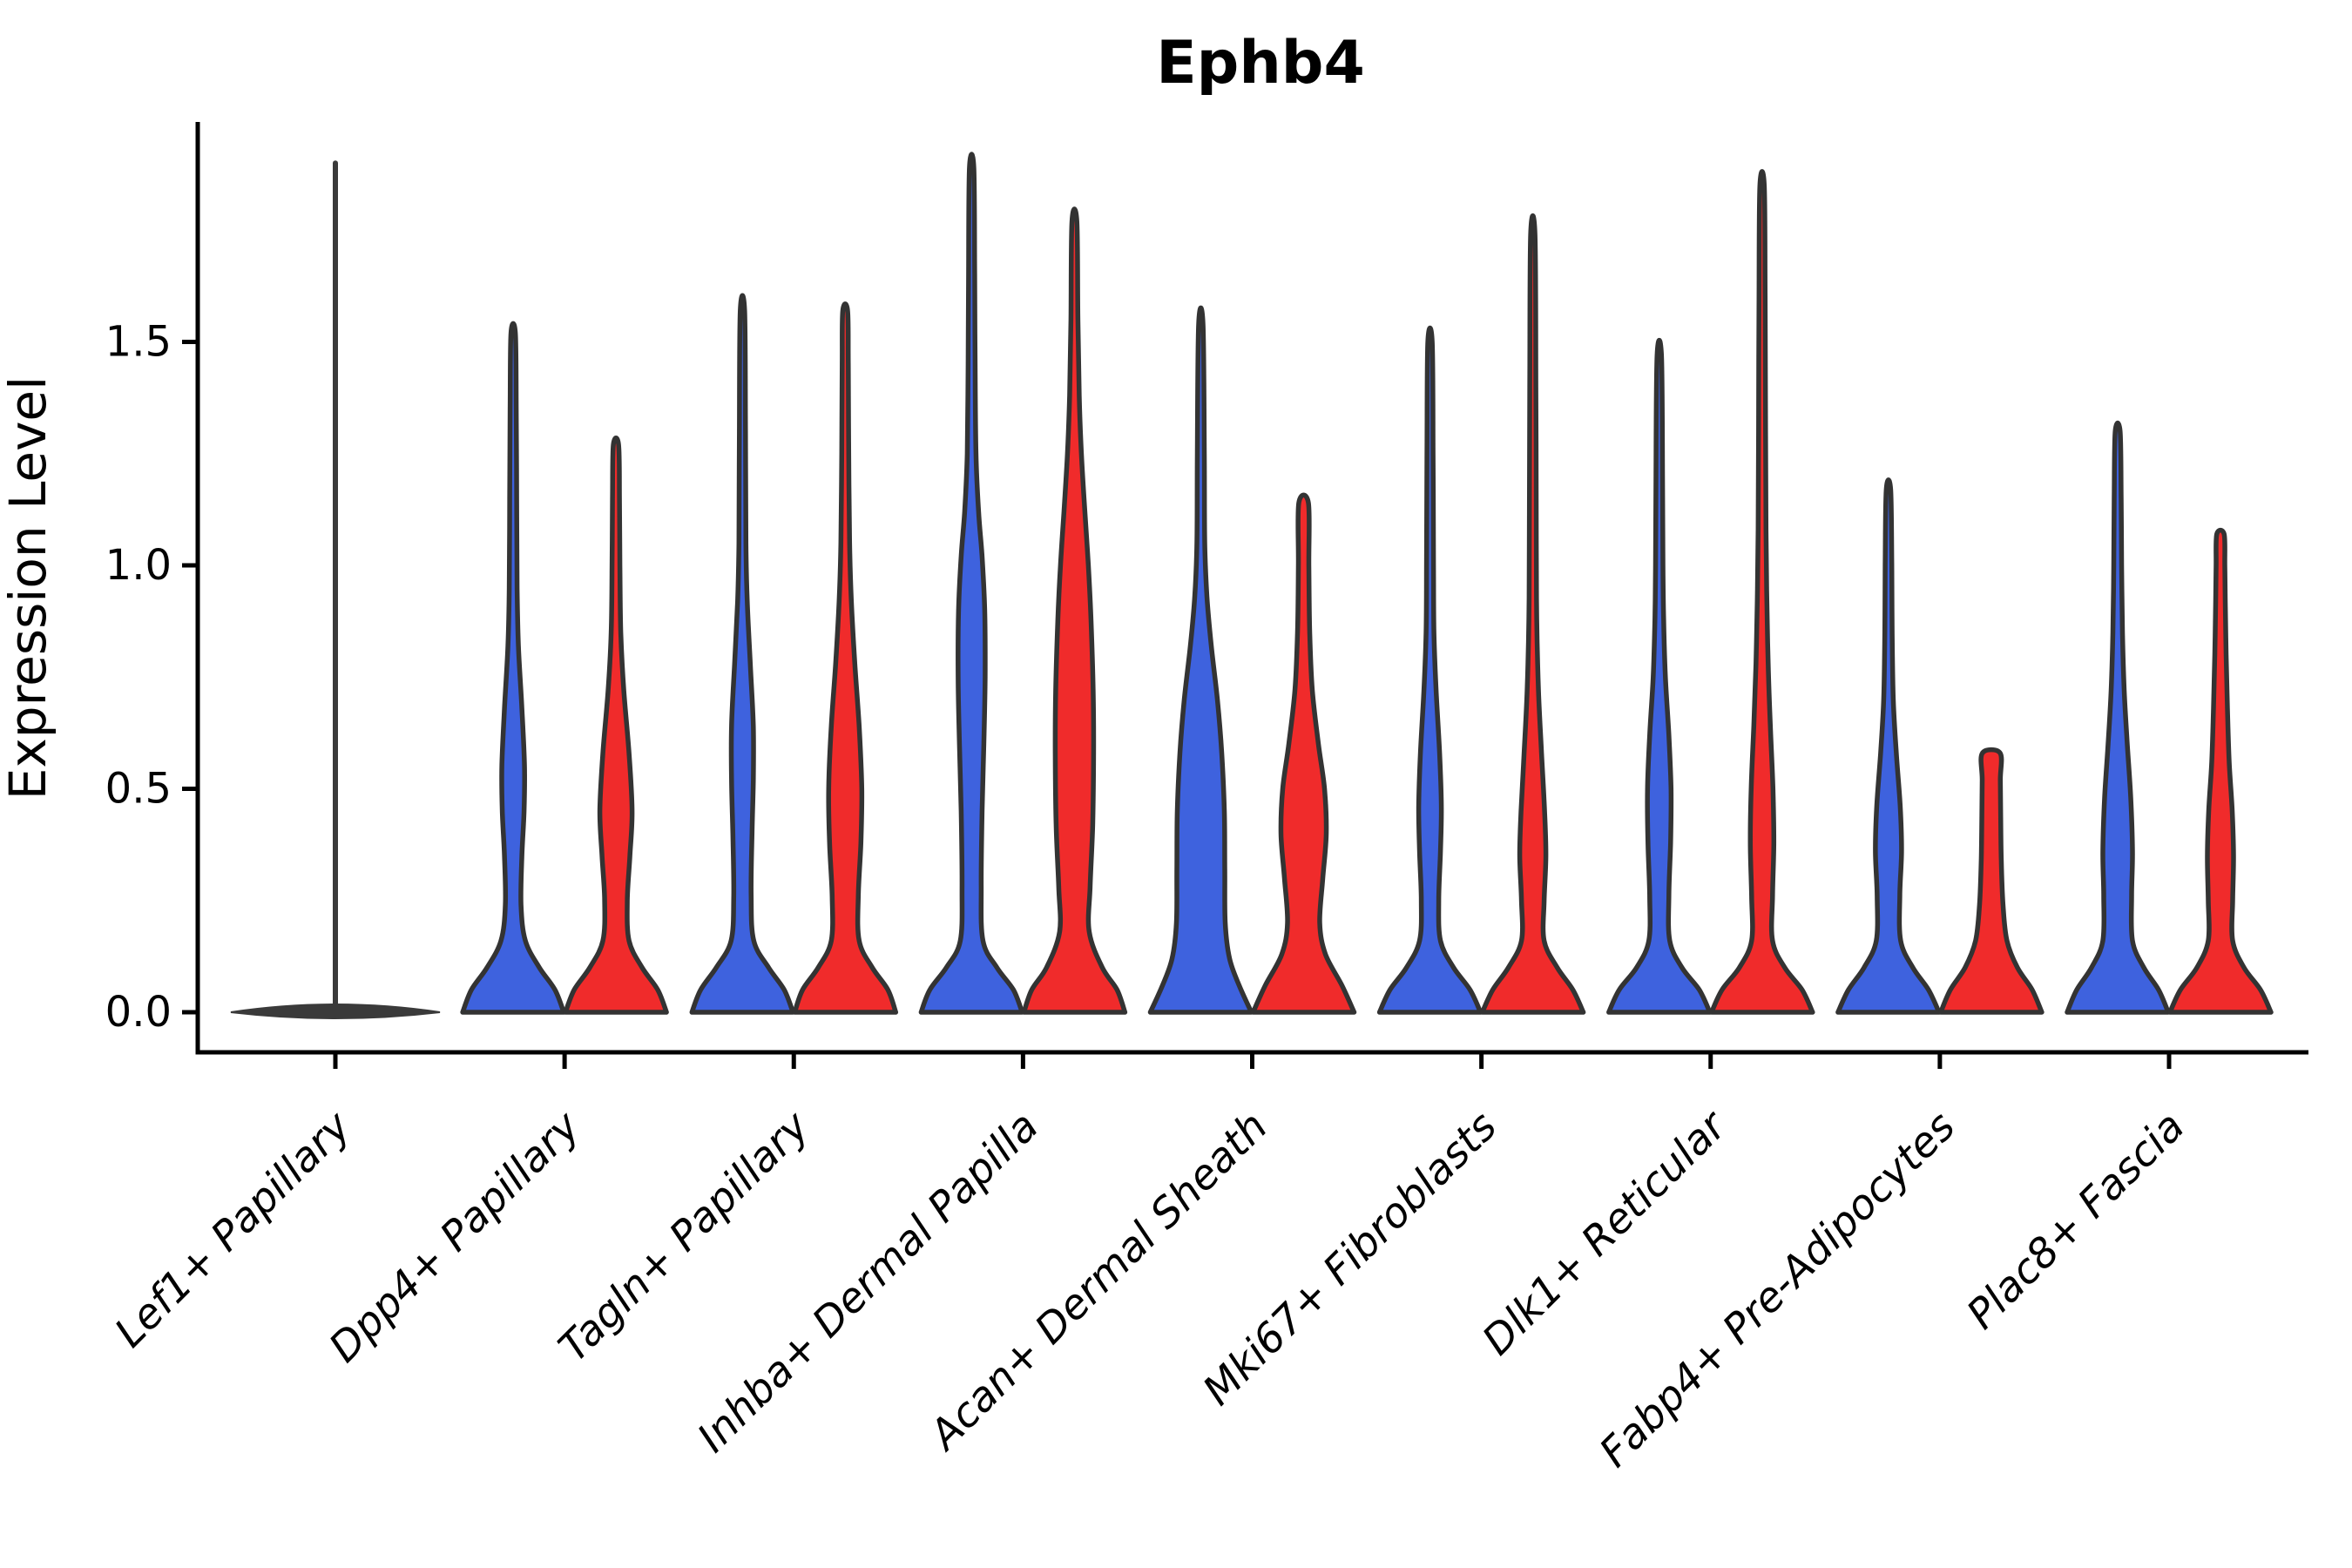  I want to click on violin-tagln-papillary-red, so click(845, 658).